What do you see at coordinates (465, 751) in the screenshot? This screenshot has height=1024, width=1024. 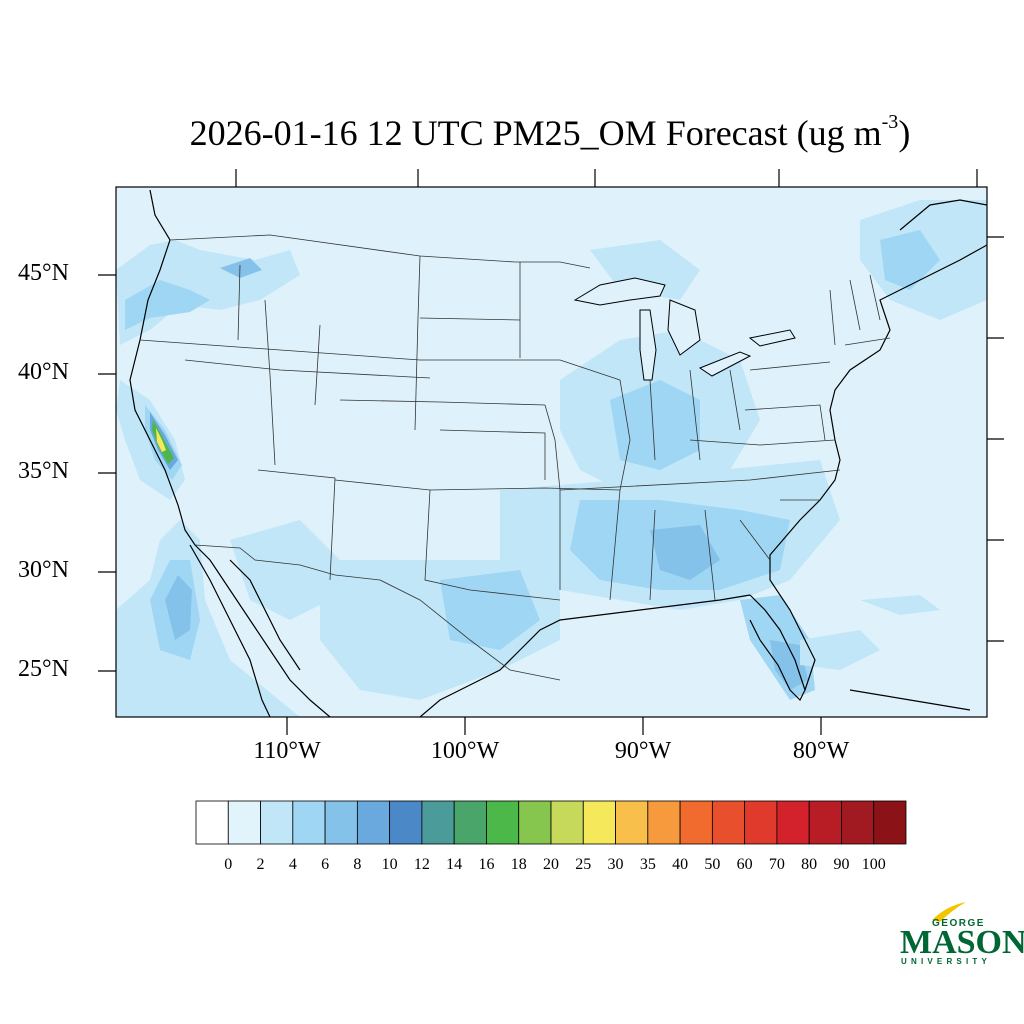 I see `lon-label-100: 100°W` at bounding box center [465, 751].